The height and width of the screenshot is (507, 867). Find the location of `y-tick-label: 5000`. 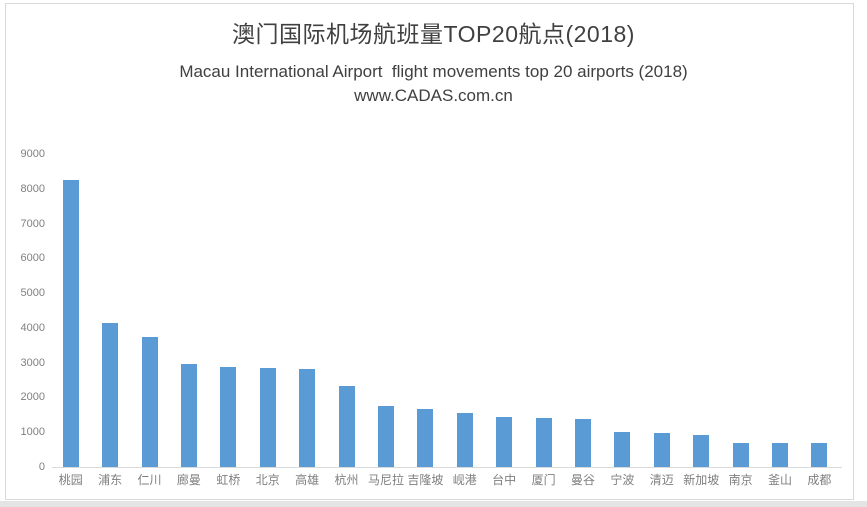

y-tick-label: 5000 is located at coordinates (32, 293).